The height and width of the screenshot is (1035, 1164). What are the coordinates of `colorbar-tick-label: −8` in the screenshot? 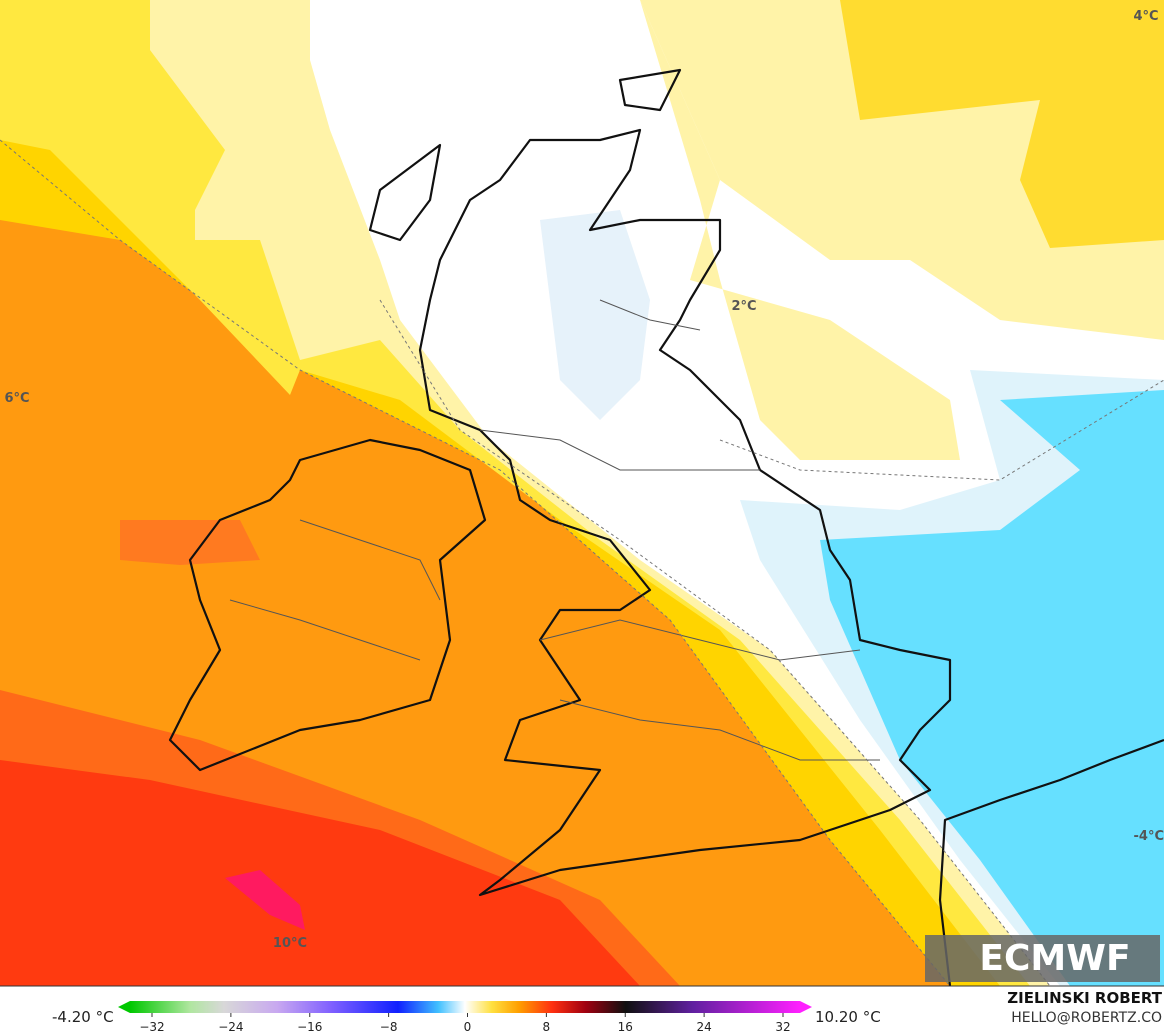 It's located at (389, 1027).